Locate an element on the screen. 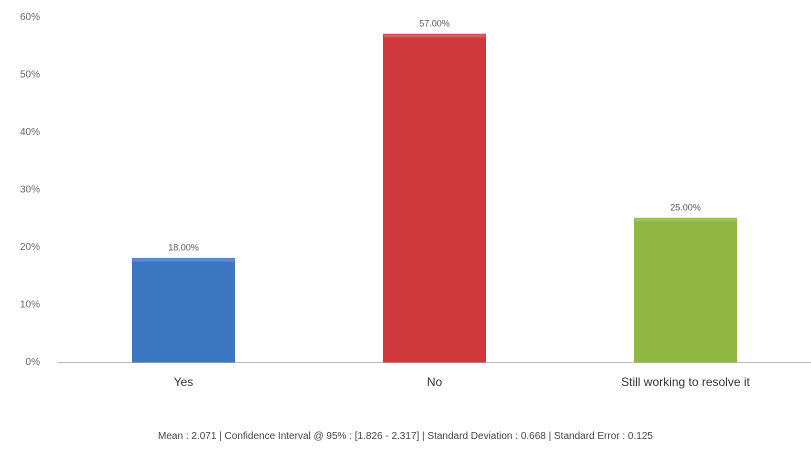 Image resolution: width=811 pixels, height=452 pixels. y-tick-label: 40% is located at coordinates (30, 132).